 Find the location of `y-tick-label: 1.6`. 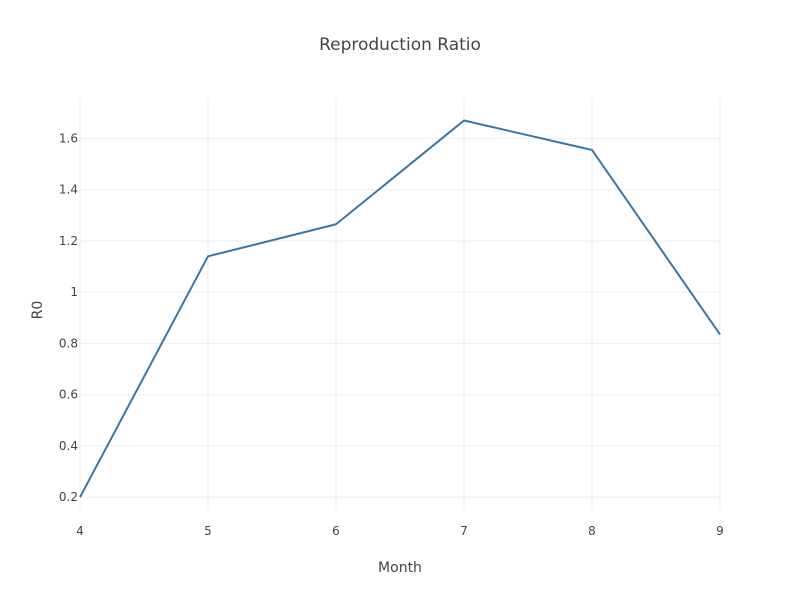

y-tick-label: 1.6 is located at coordinates (68, 138).